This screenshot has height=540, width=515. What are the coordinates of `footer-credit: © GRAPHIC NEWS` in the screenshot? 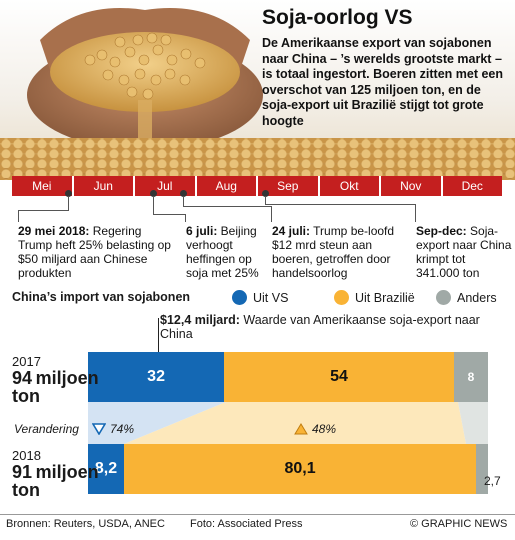 It's located at (459, 524).